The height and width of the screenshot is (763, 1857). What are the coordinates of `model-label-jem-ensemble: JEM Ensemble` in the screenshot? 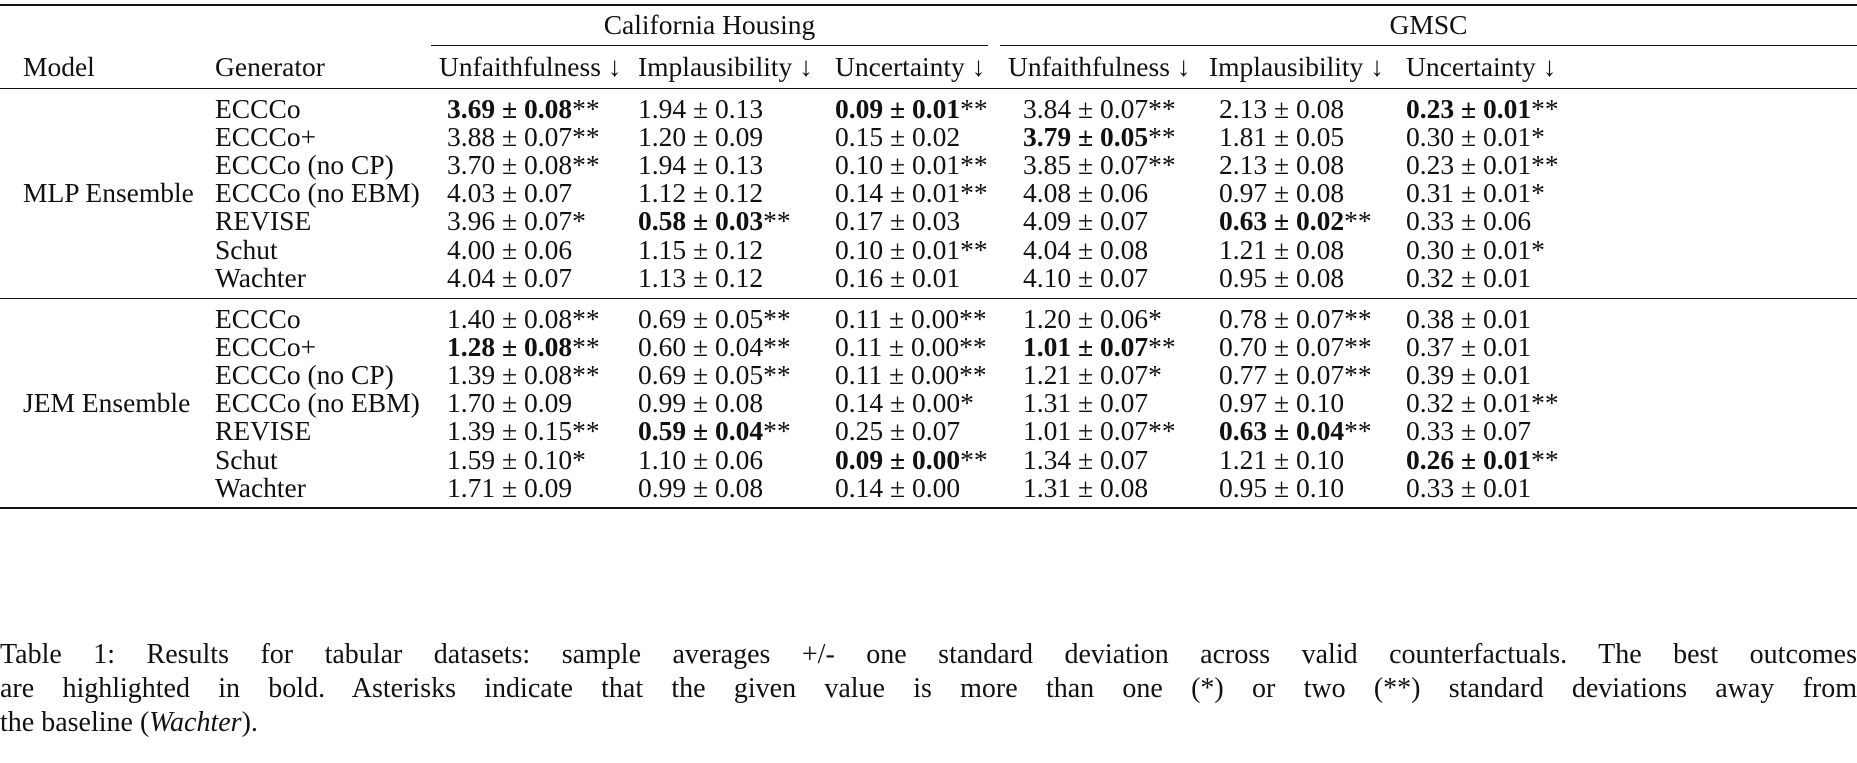 It's located at (107, 402).